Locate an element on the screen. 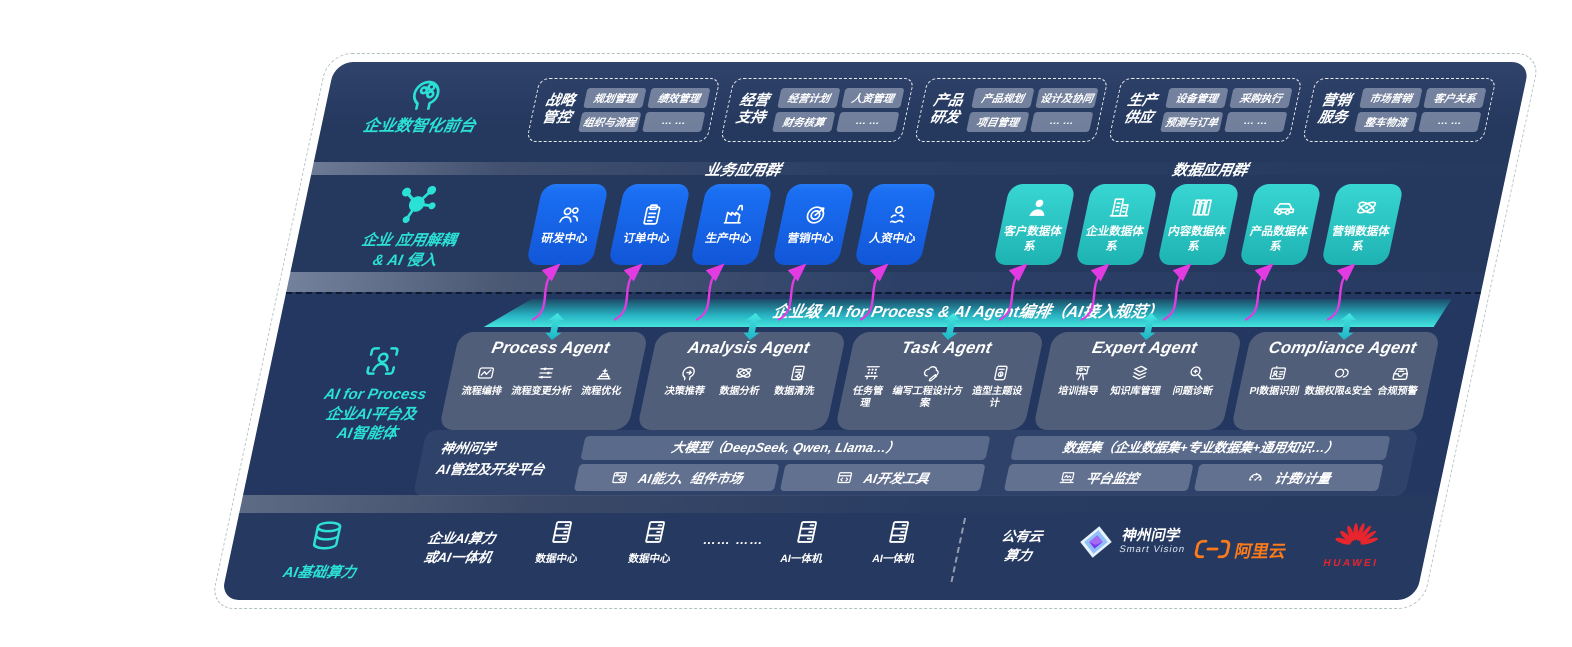 The image size is (1572, 647). agent-items: 培训指导 知识库管理 问题诊断 is located at coordinates (1135, 394).